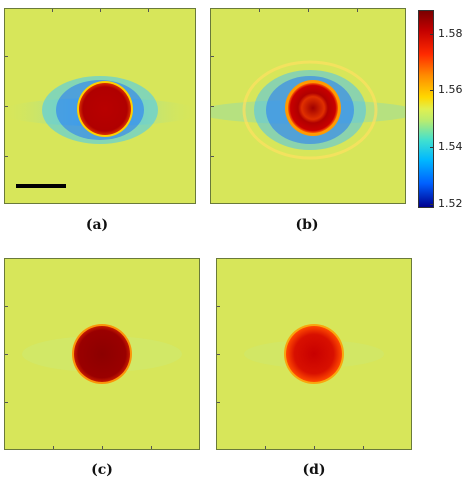  Describe the element at coordinates (450, 33) in the screenshot. I see `colorbar-label-1-58: 1.58` at that location.